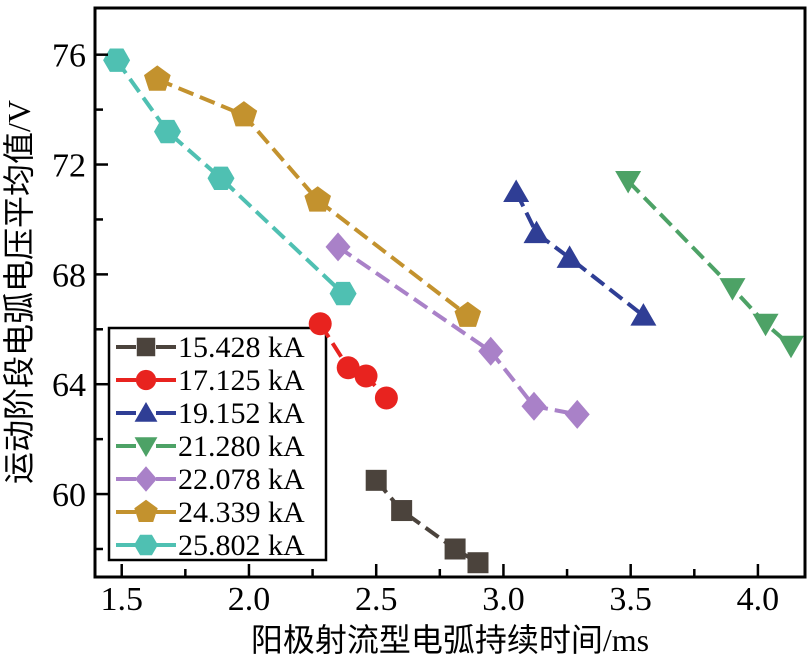 The image size is (812, 663). I want to click on legend-label: 25.802 kA, so click(241, 545).